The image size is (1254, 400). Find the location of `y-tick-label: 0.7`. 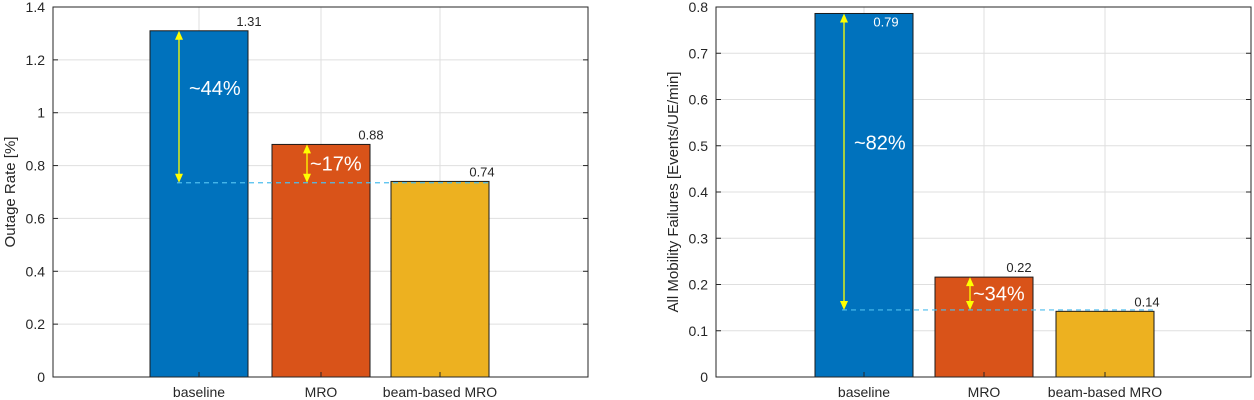

y-tick-label: 0.7 is located at coordinates (699, 53).